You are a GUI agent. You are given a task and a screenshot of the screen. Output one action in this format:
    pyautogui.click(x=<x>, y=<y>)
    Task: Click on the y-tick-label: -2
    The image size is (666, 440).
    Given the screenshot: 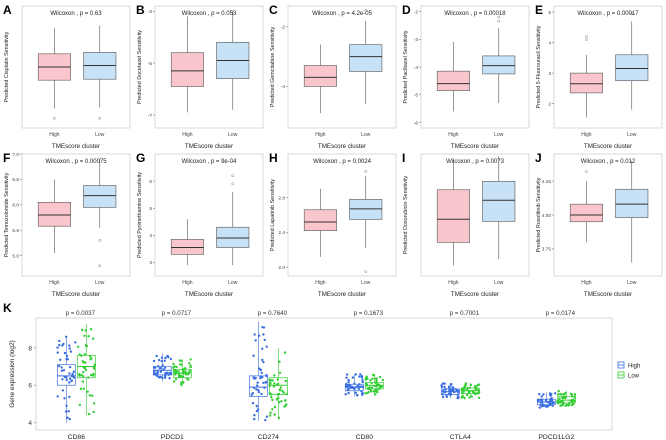 What is the action you would take?
    pyautogui.click(x=416, y=12)
    